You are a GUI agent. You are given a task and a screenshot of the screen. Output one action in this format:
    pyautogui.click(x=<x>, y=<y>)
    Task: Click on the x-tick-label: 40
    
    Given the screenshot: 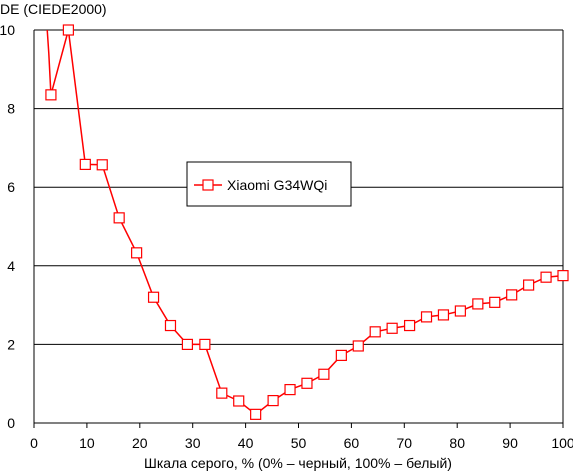 What is the action you would take?
    pyautogui.click(x=246, y=443)
    